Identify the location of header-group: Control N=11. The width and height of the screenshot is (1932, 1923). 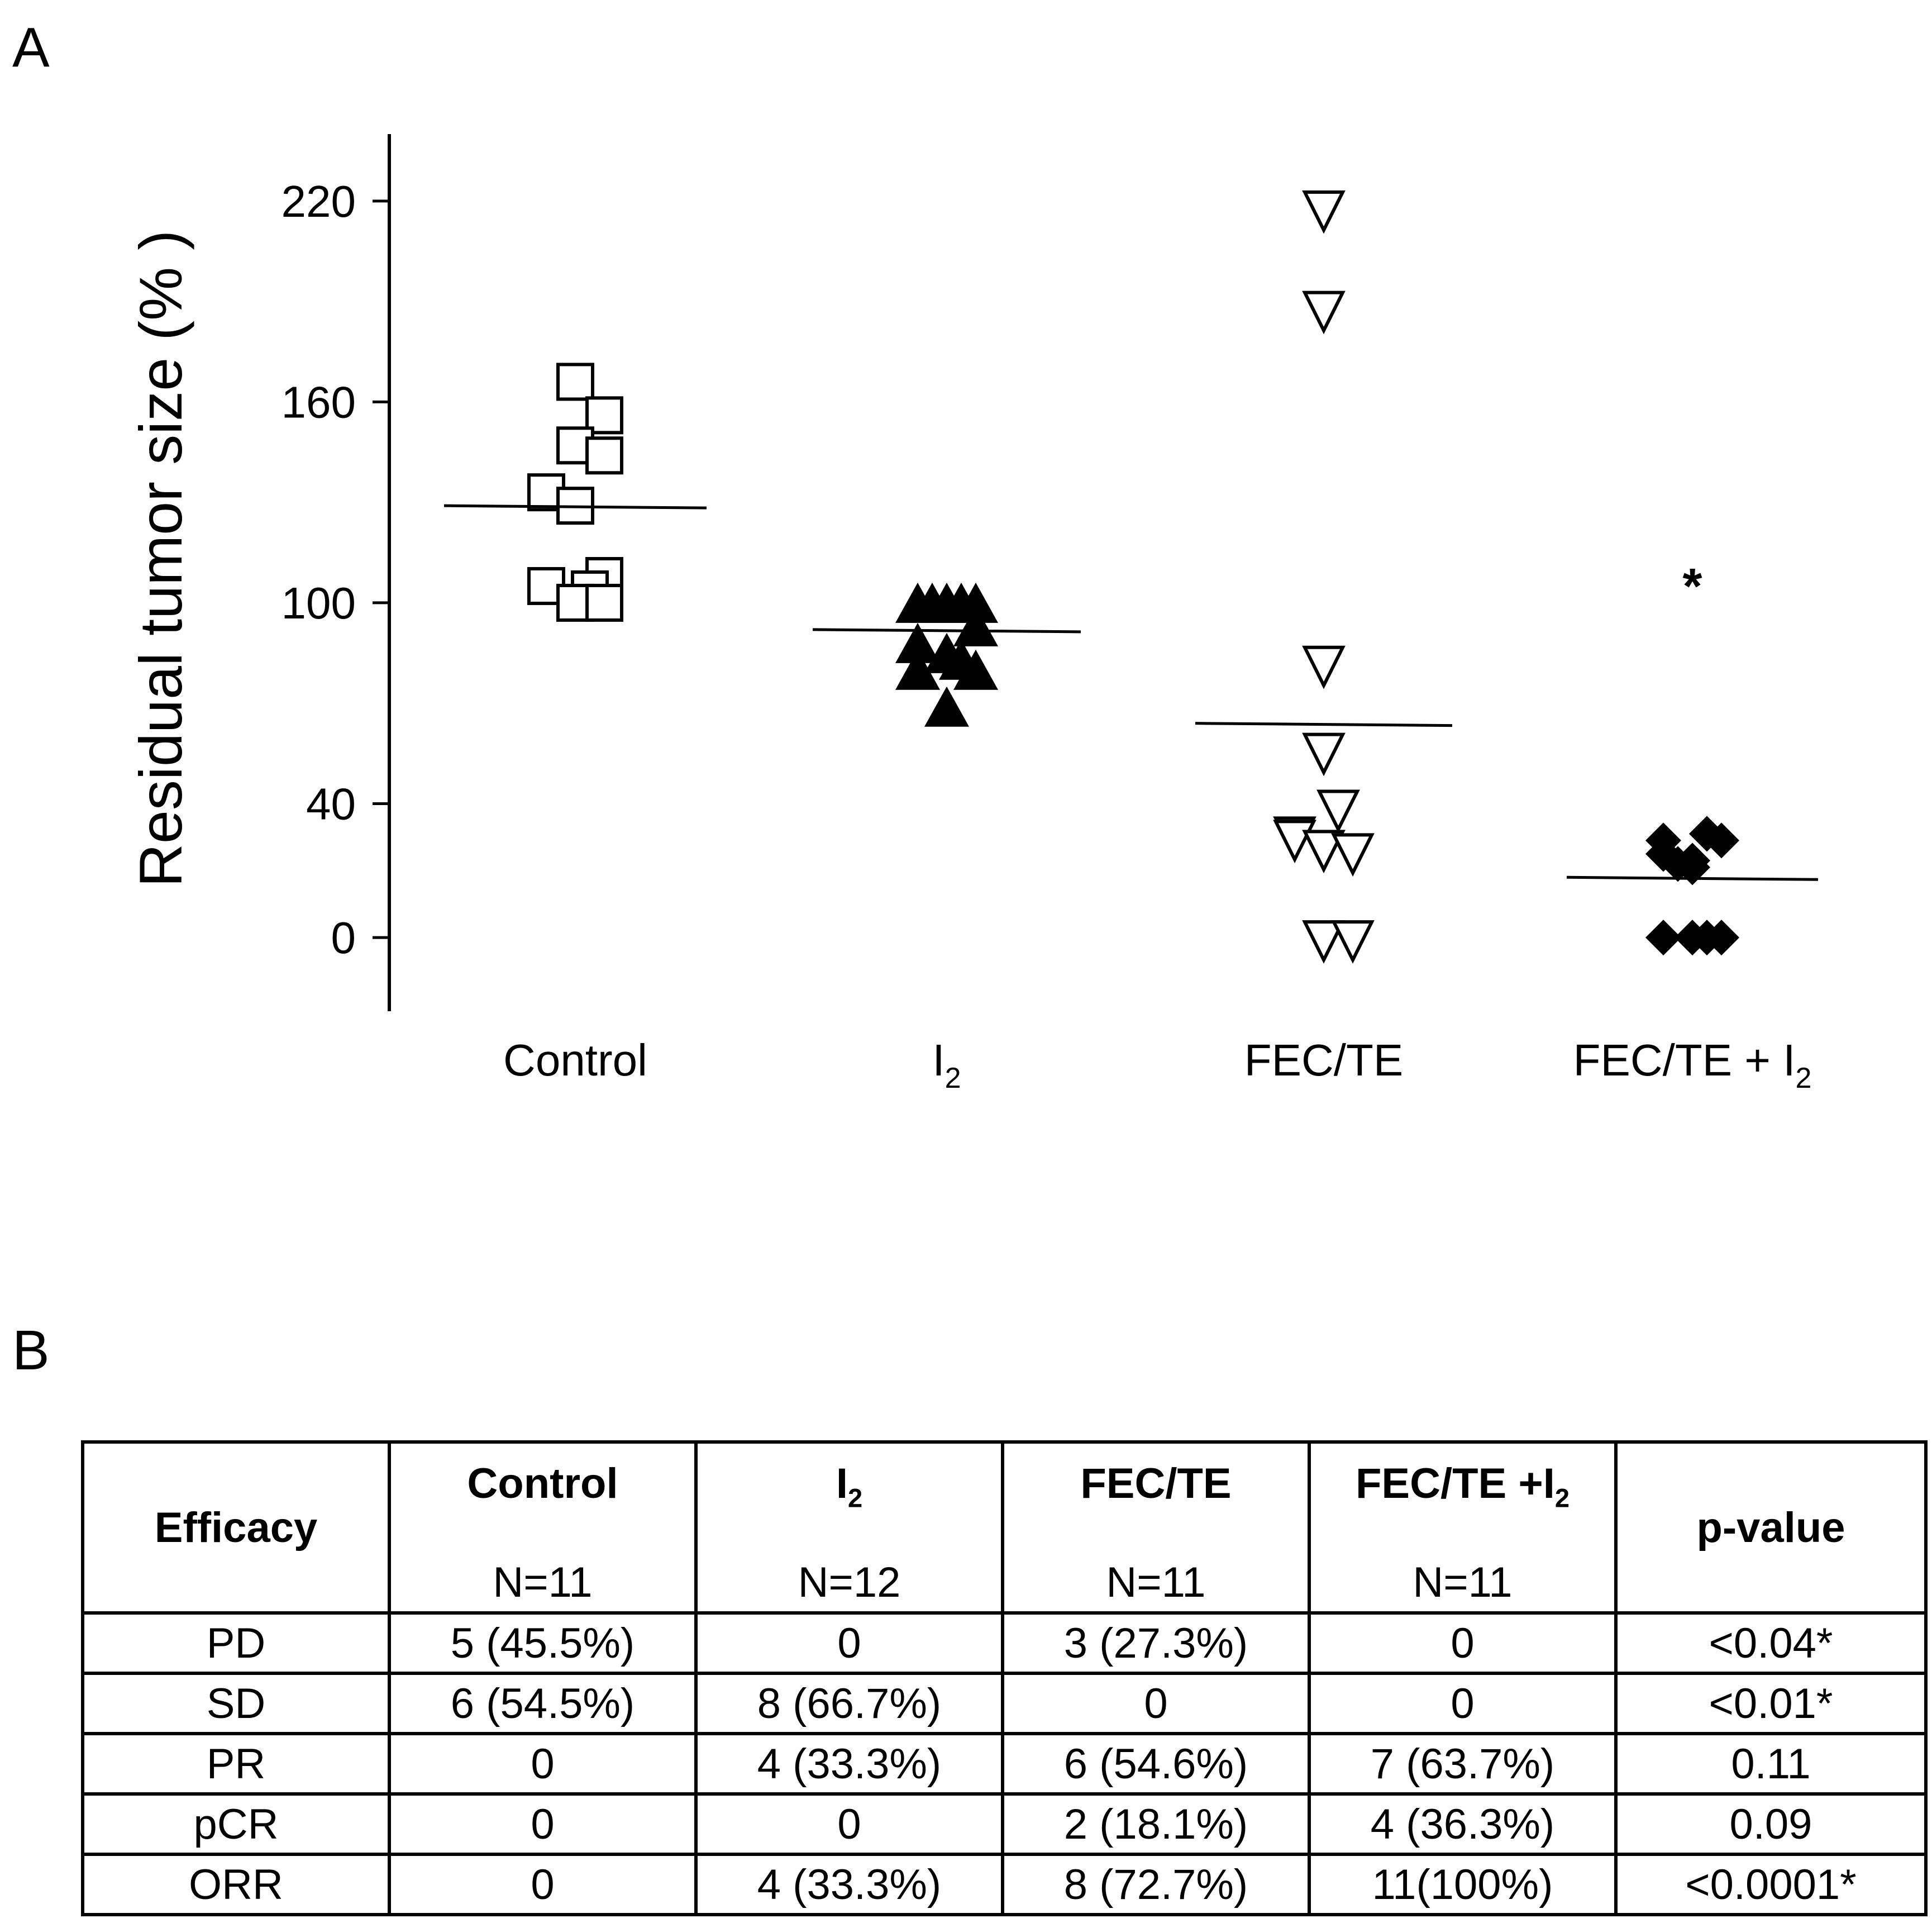
(543, 1527).